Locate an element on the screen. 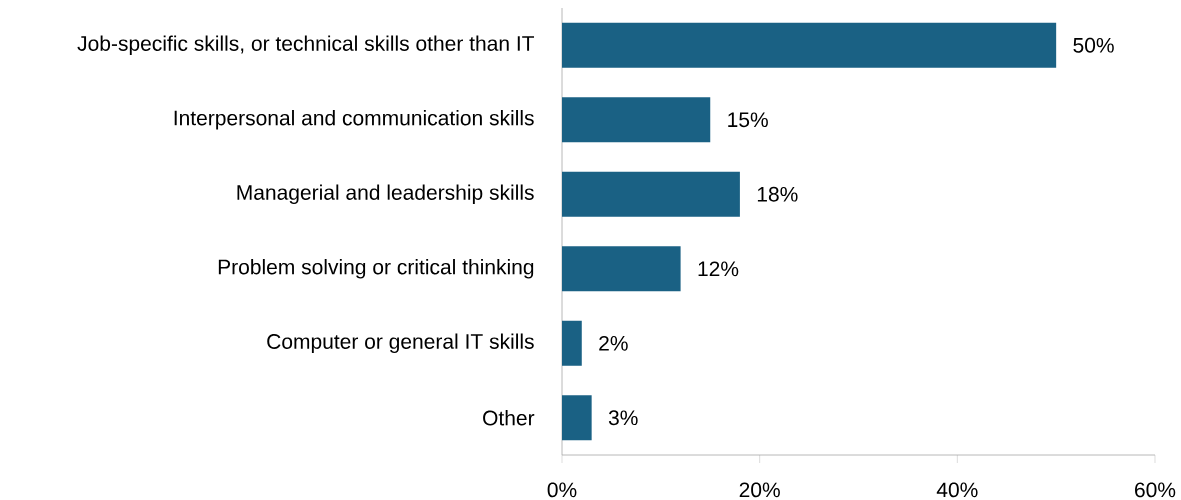 This screenshot has height=500, width=1181. y-tick-label: Job-specific skills, or technical skills other than IT is located at coordinates (306, 45).